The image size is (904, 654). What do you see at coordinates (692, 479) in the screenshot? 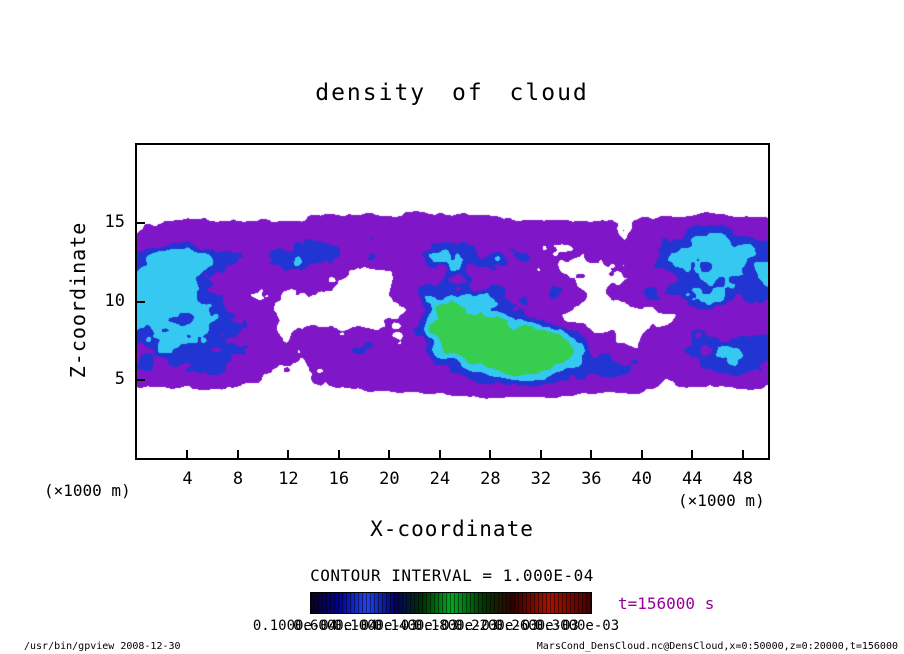
I see `x-tick-label: 44` at bounding box center [692, 479].